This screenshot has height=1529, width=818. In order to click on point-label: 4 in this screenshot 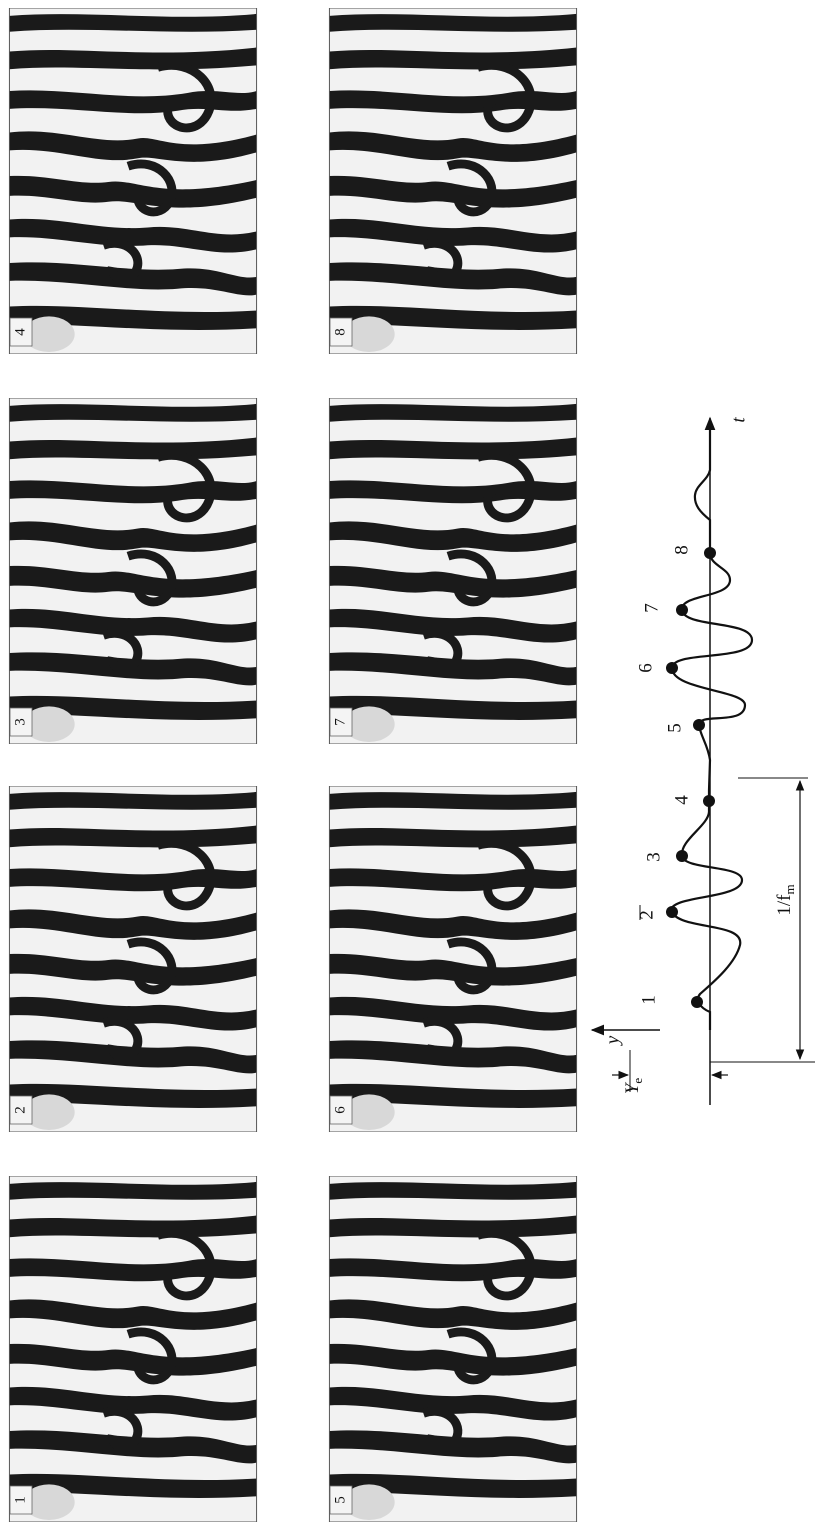, I will do `click(681, 800)`.